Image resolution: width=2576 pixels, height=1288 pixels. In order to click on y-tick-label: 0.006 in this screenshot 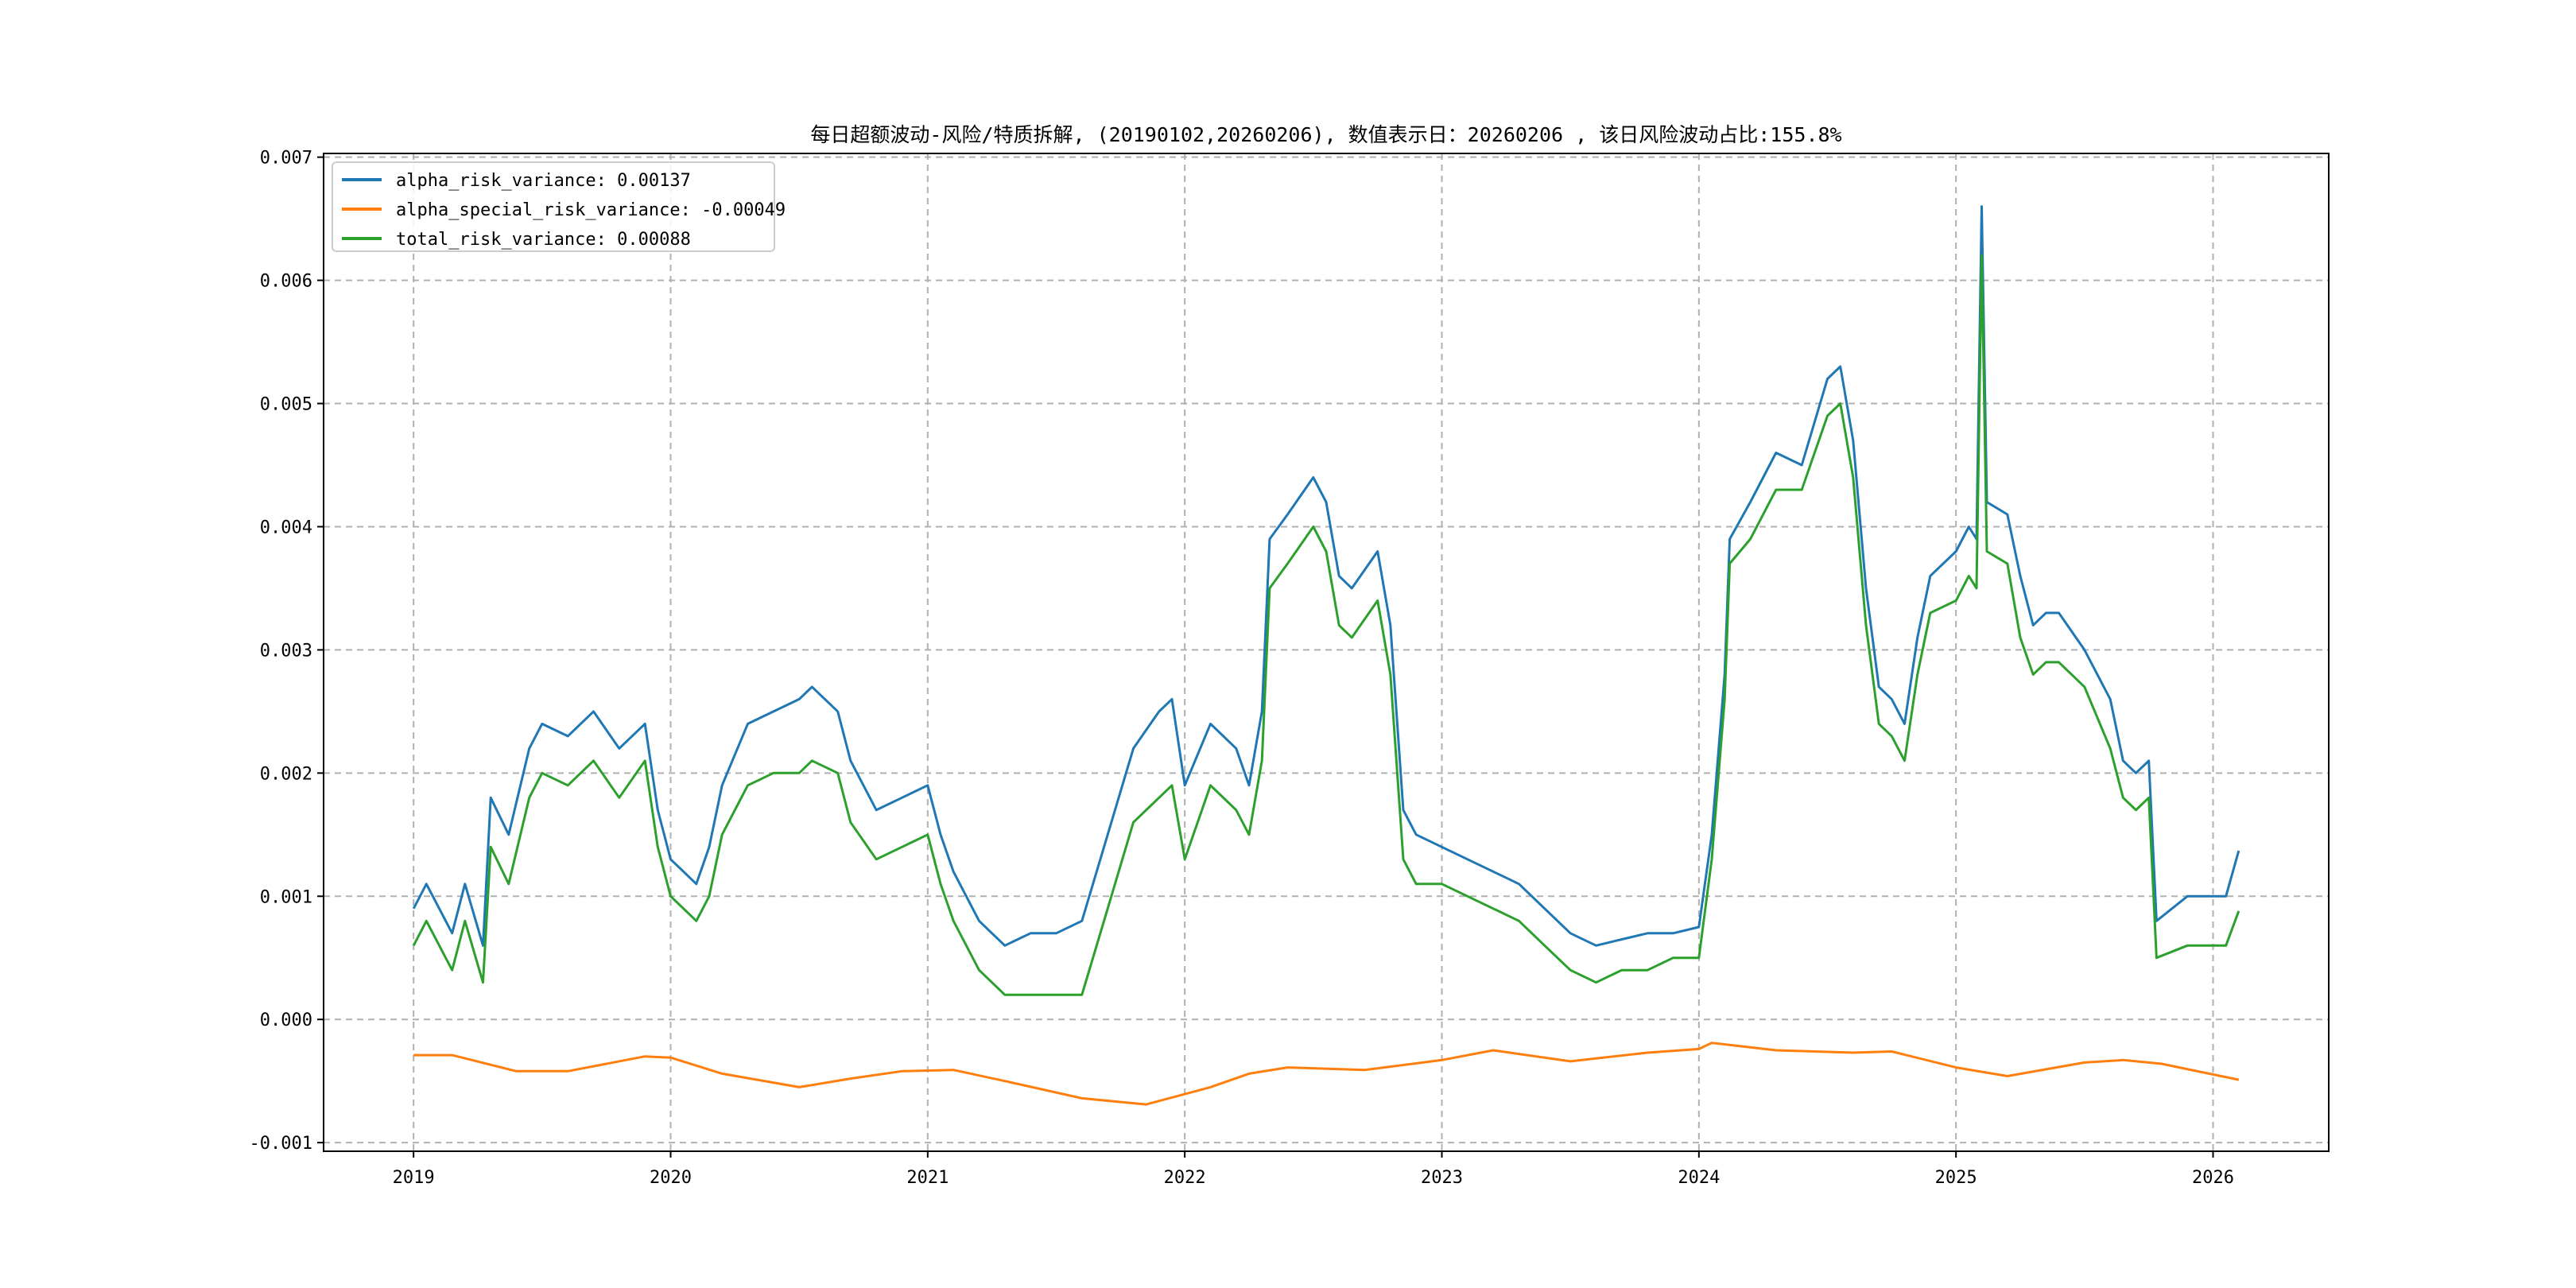, I will do `click(286, 282)`.